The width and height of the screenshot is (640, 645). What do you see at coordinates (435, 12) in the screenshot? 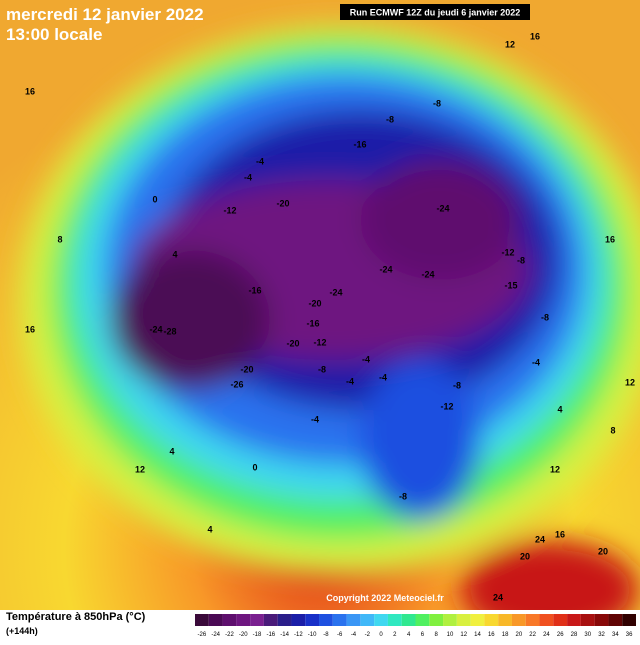
I see `run-box` at bounding box center [435, 12].